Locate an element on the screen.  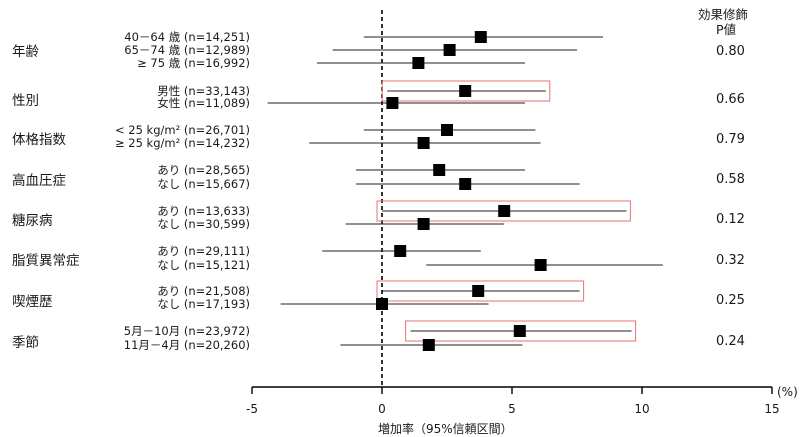
group-label: 脂質異常症 is located at coordinates (46, 261).